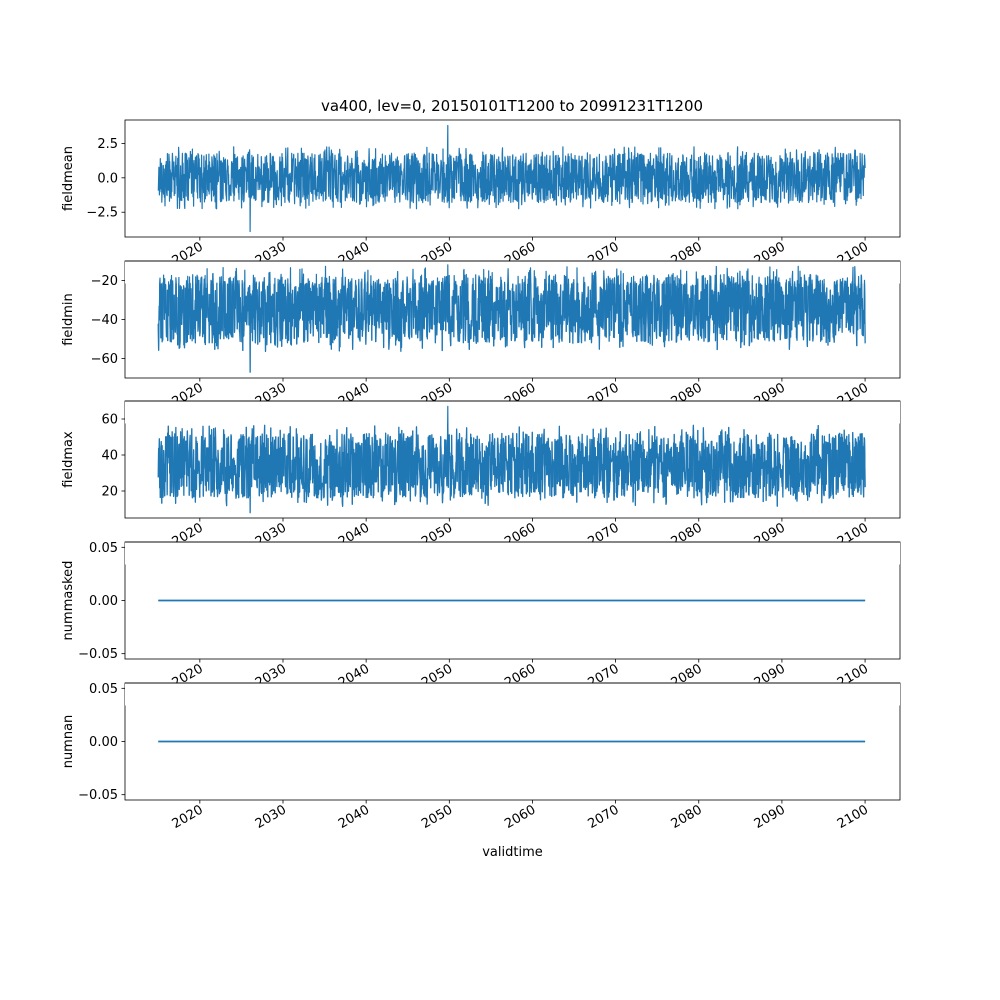  Describe the element at coordinates (520, 817) in the screenshot. I see `x-tick-label: 2060` at that location.